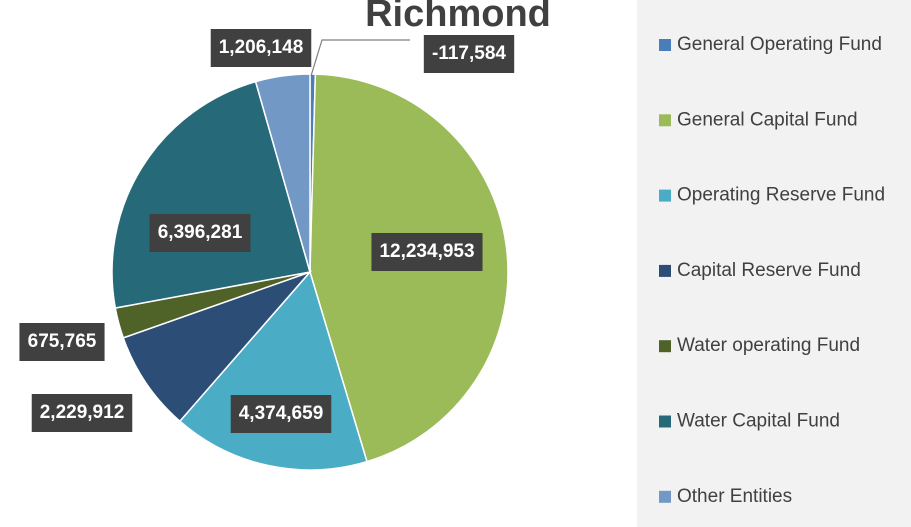 This screenshot has height=527, width=911. I want to click on legend-label: Other Entities, so click(734, 496).